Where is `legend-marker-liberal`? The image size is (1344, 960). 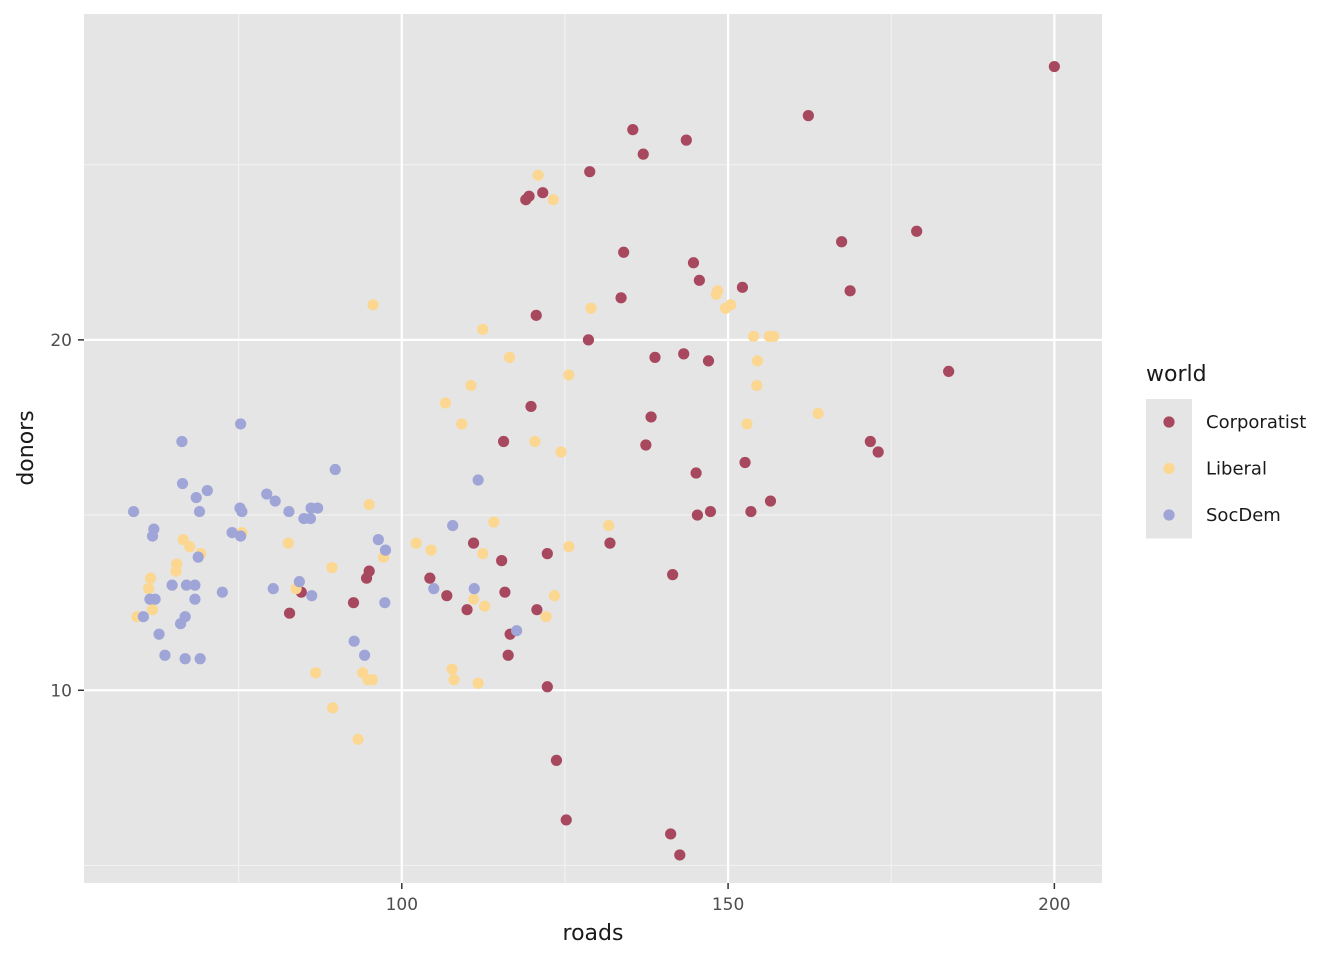 legend-marker-liberal is located at coordinates (1169, 468).